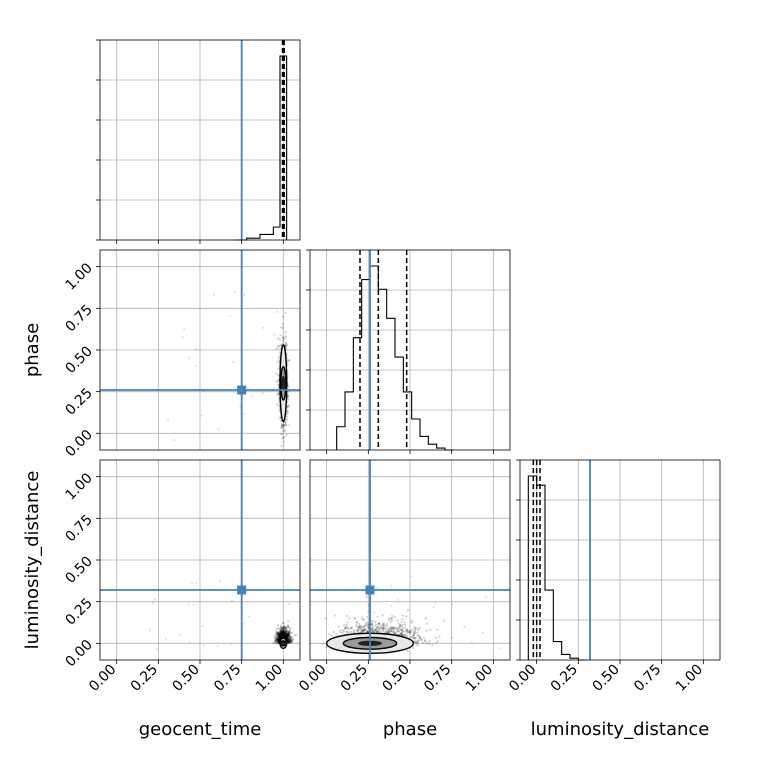 The width and height of the screenshot is (760, 760). What do you see at coordinates (78, 318) in the screenshot?
I see `y-tick-label: 0.75` at bounding box center [78, 318].